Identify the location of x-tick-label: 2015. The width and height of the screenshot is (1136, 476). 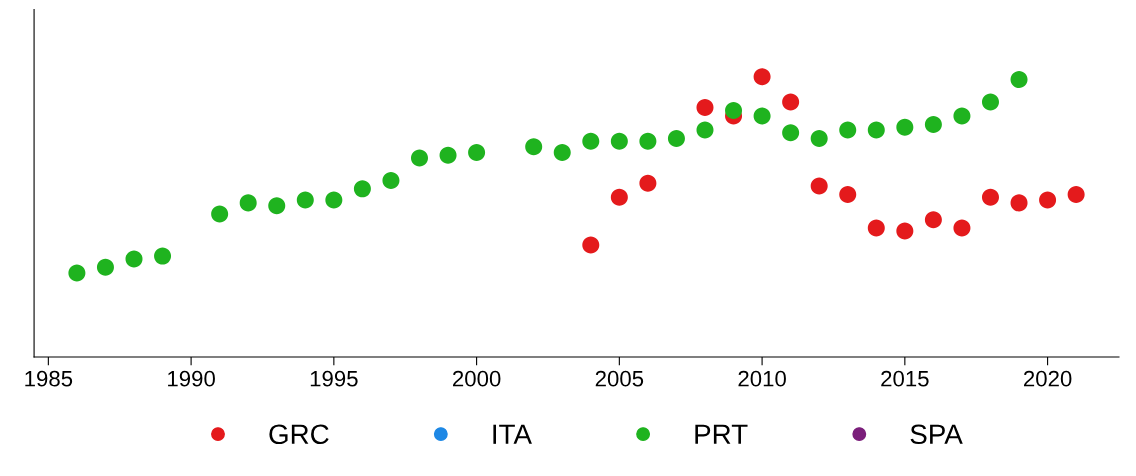
(905, 378).